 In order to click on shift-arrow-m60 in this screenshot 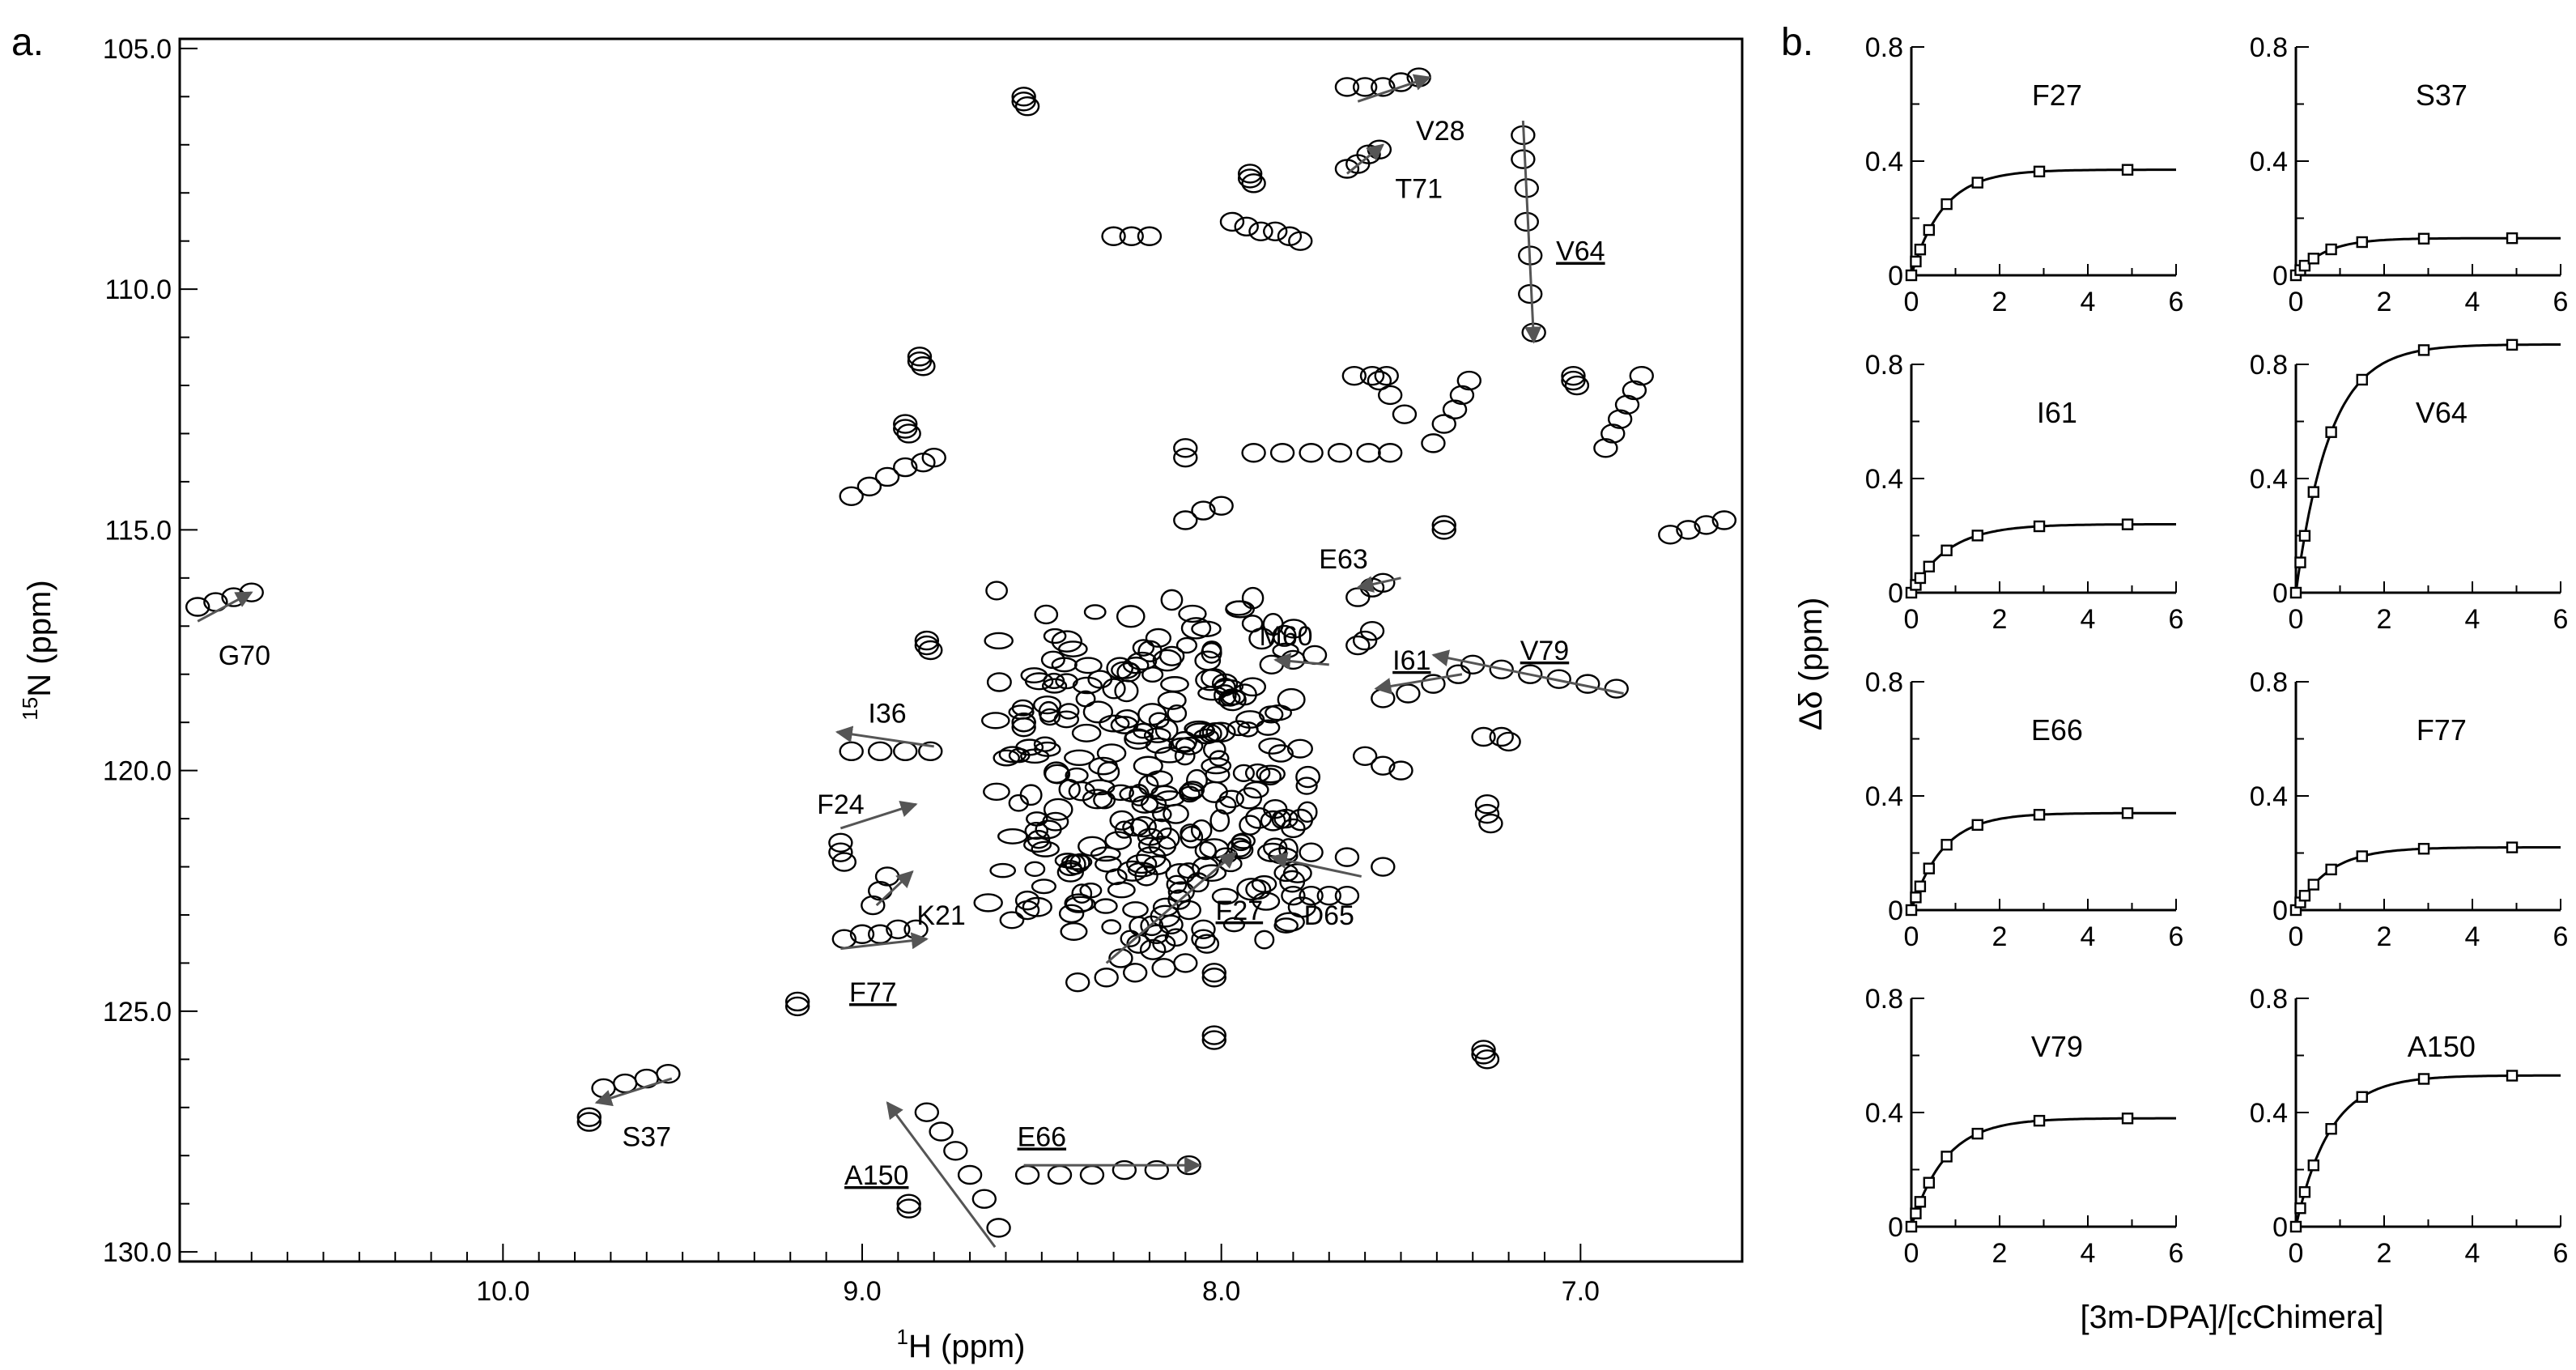, I will do `click(1301, 661)`.